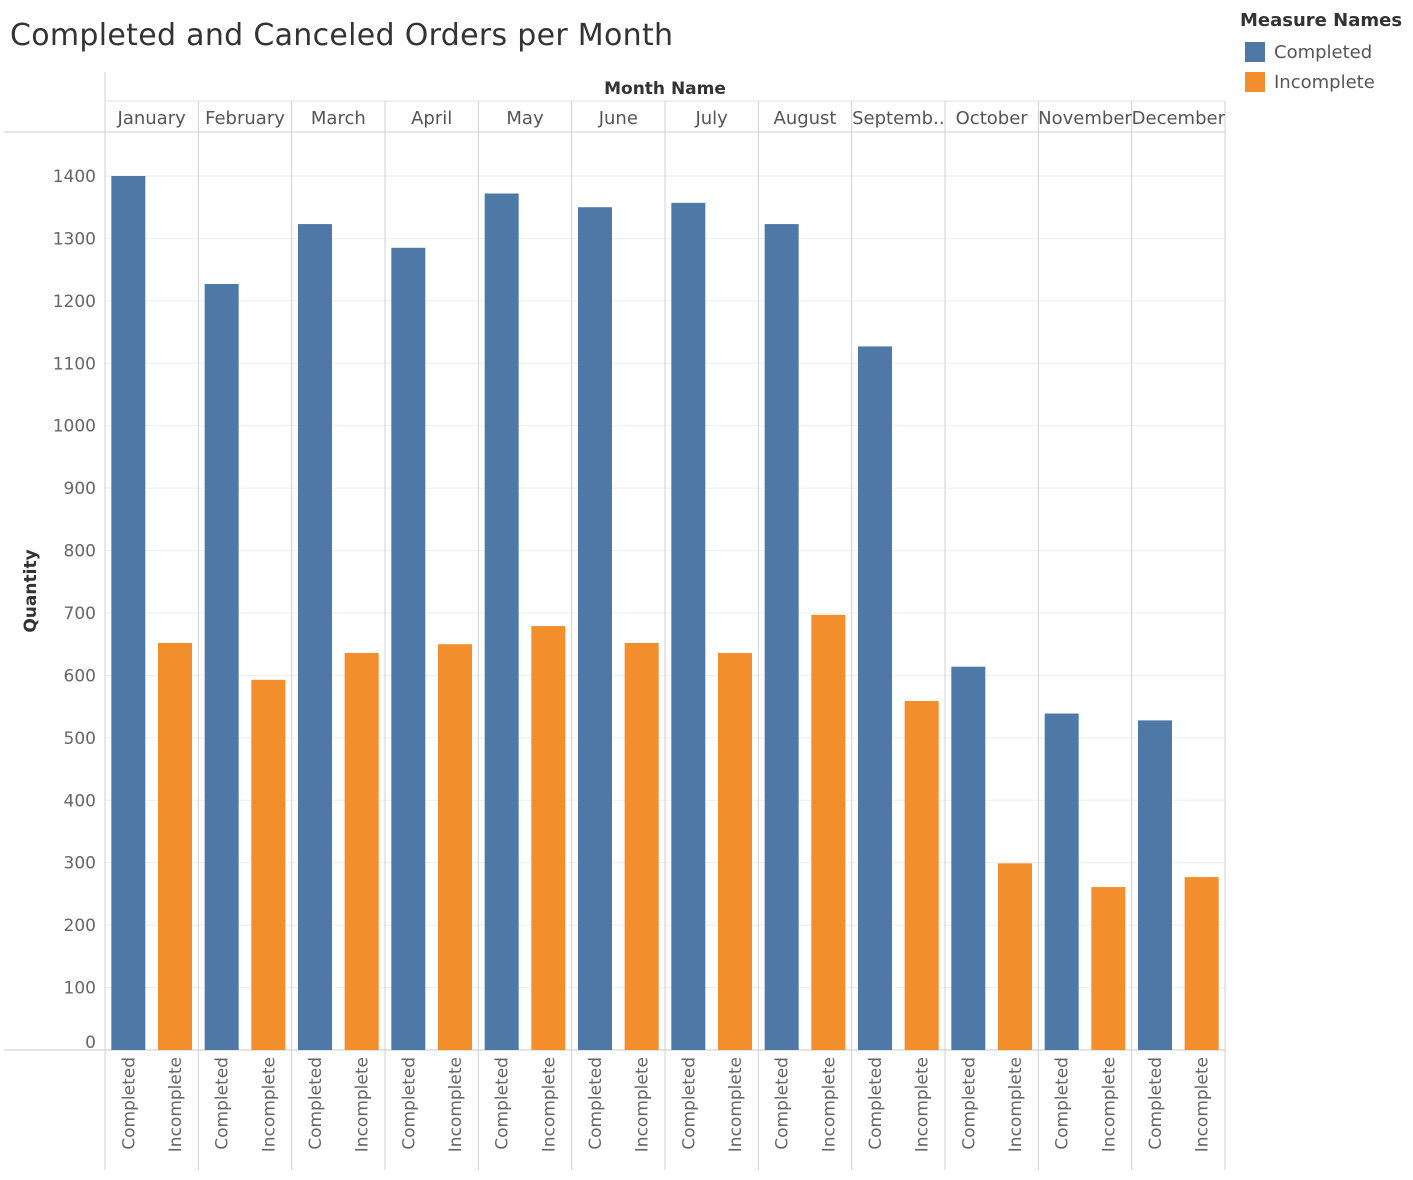  What do you see at coordinates (1324, 82) in the screenshot?
I see `legend-label-incomplete: Incomplete` at bounding box center [1324, 82].